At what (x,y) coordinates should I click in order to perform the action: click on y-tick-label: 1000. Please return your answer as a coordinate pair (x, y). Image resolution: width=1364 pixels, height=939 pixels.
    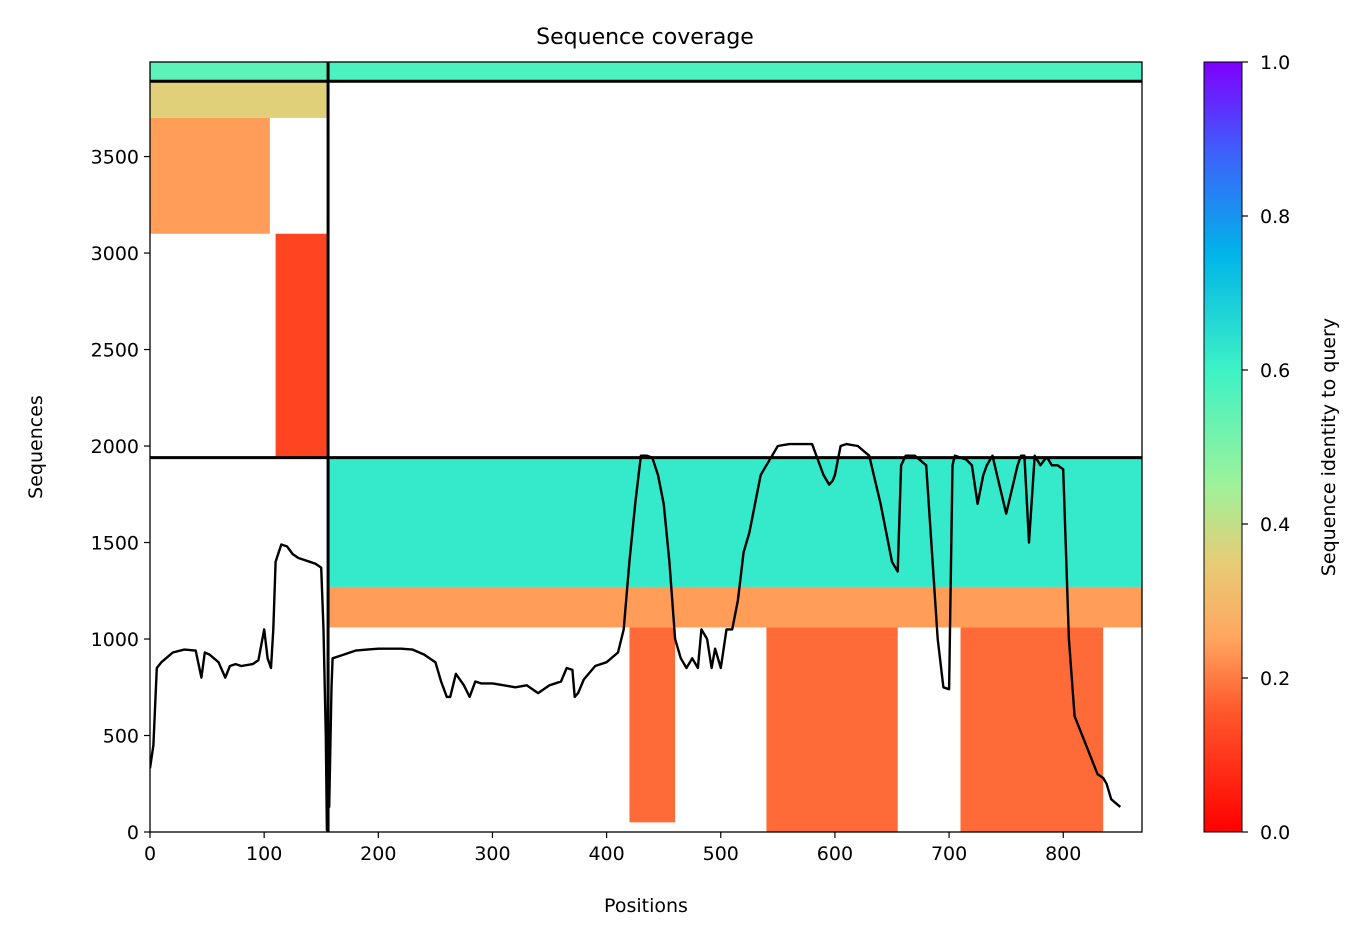
    Looking at the image, I should click on (115, 640).